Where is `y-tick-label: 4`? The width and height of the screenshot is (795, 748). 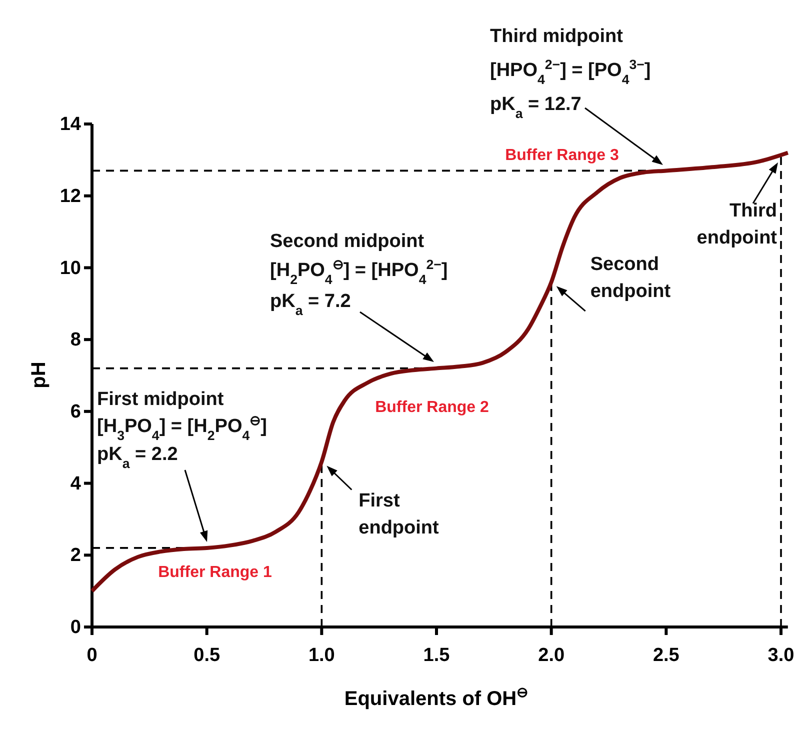 y-tick-label: 4 is located at coordinates (76, 483).